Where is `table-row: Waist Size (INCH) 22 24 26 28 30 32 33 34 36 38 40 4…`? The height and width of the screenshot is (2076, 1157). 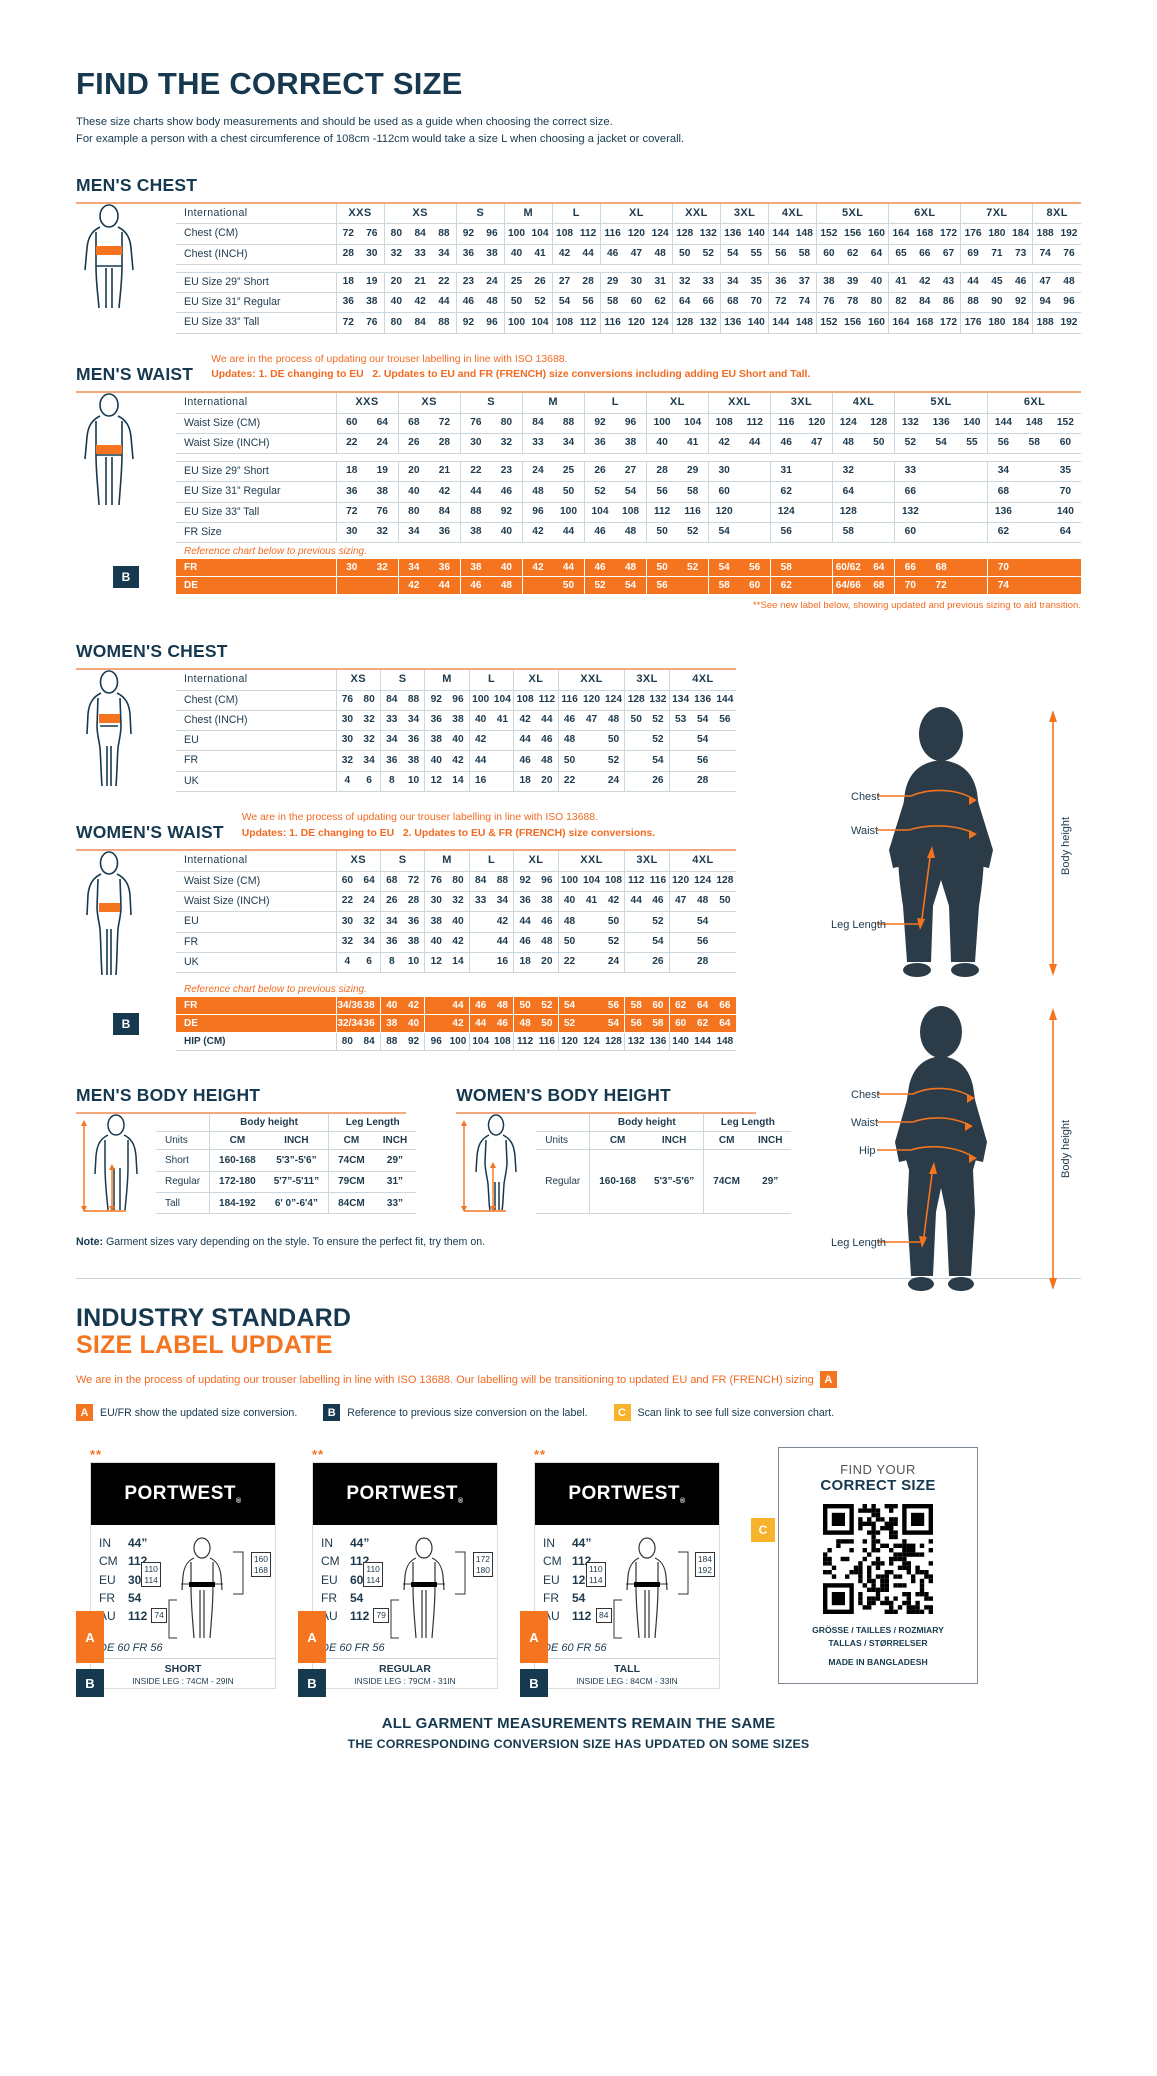 table-row: Waist Size (INCH) 22 24 26 28 30 32 33 34 36 38 40 4… is located at coordinates (456, 902).